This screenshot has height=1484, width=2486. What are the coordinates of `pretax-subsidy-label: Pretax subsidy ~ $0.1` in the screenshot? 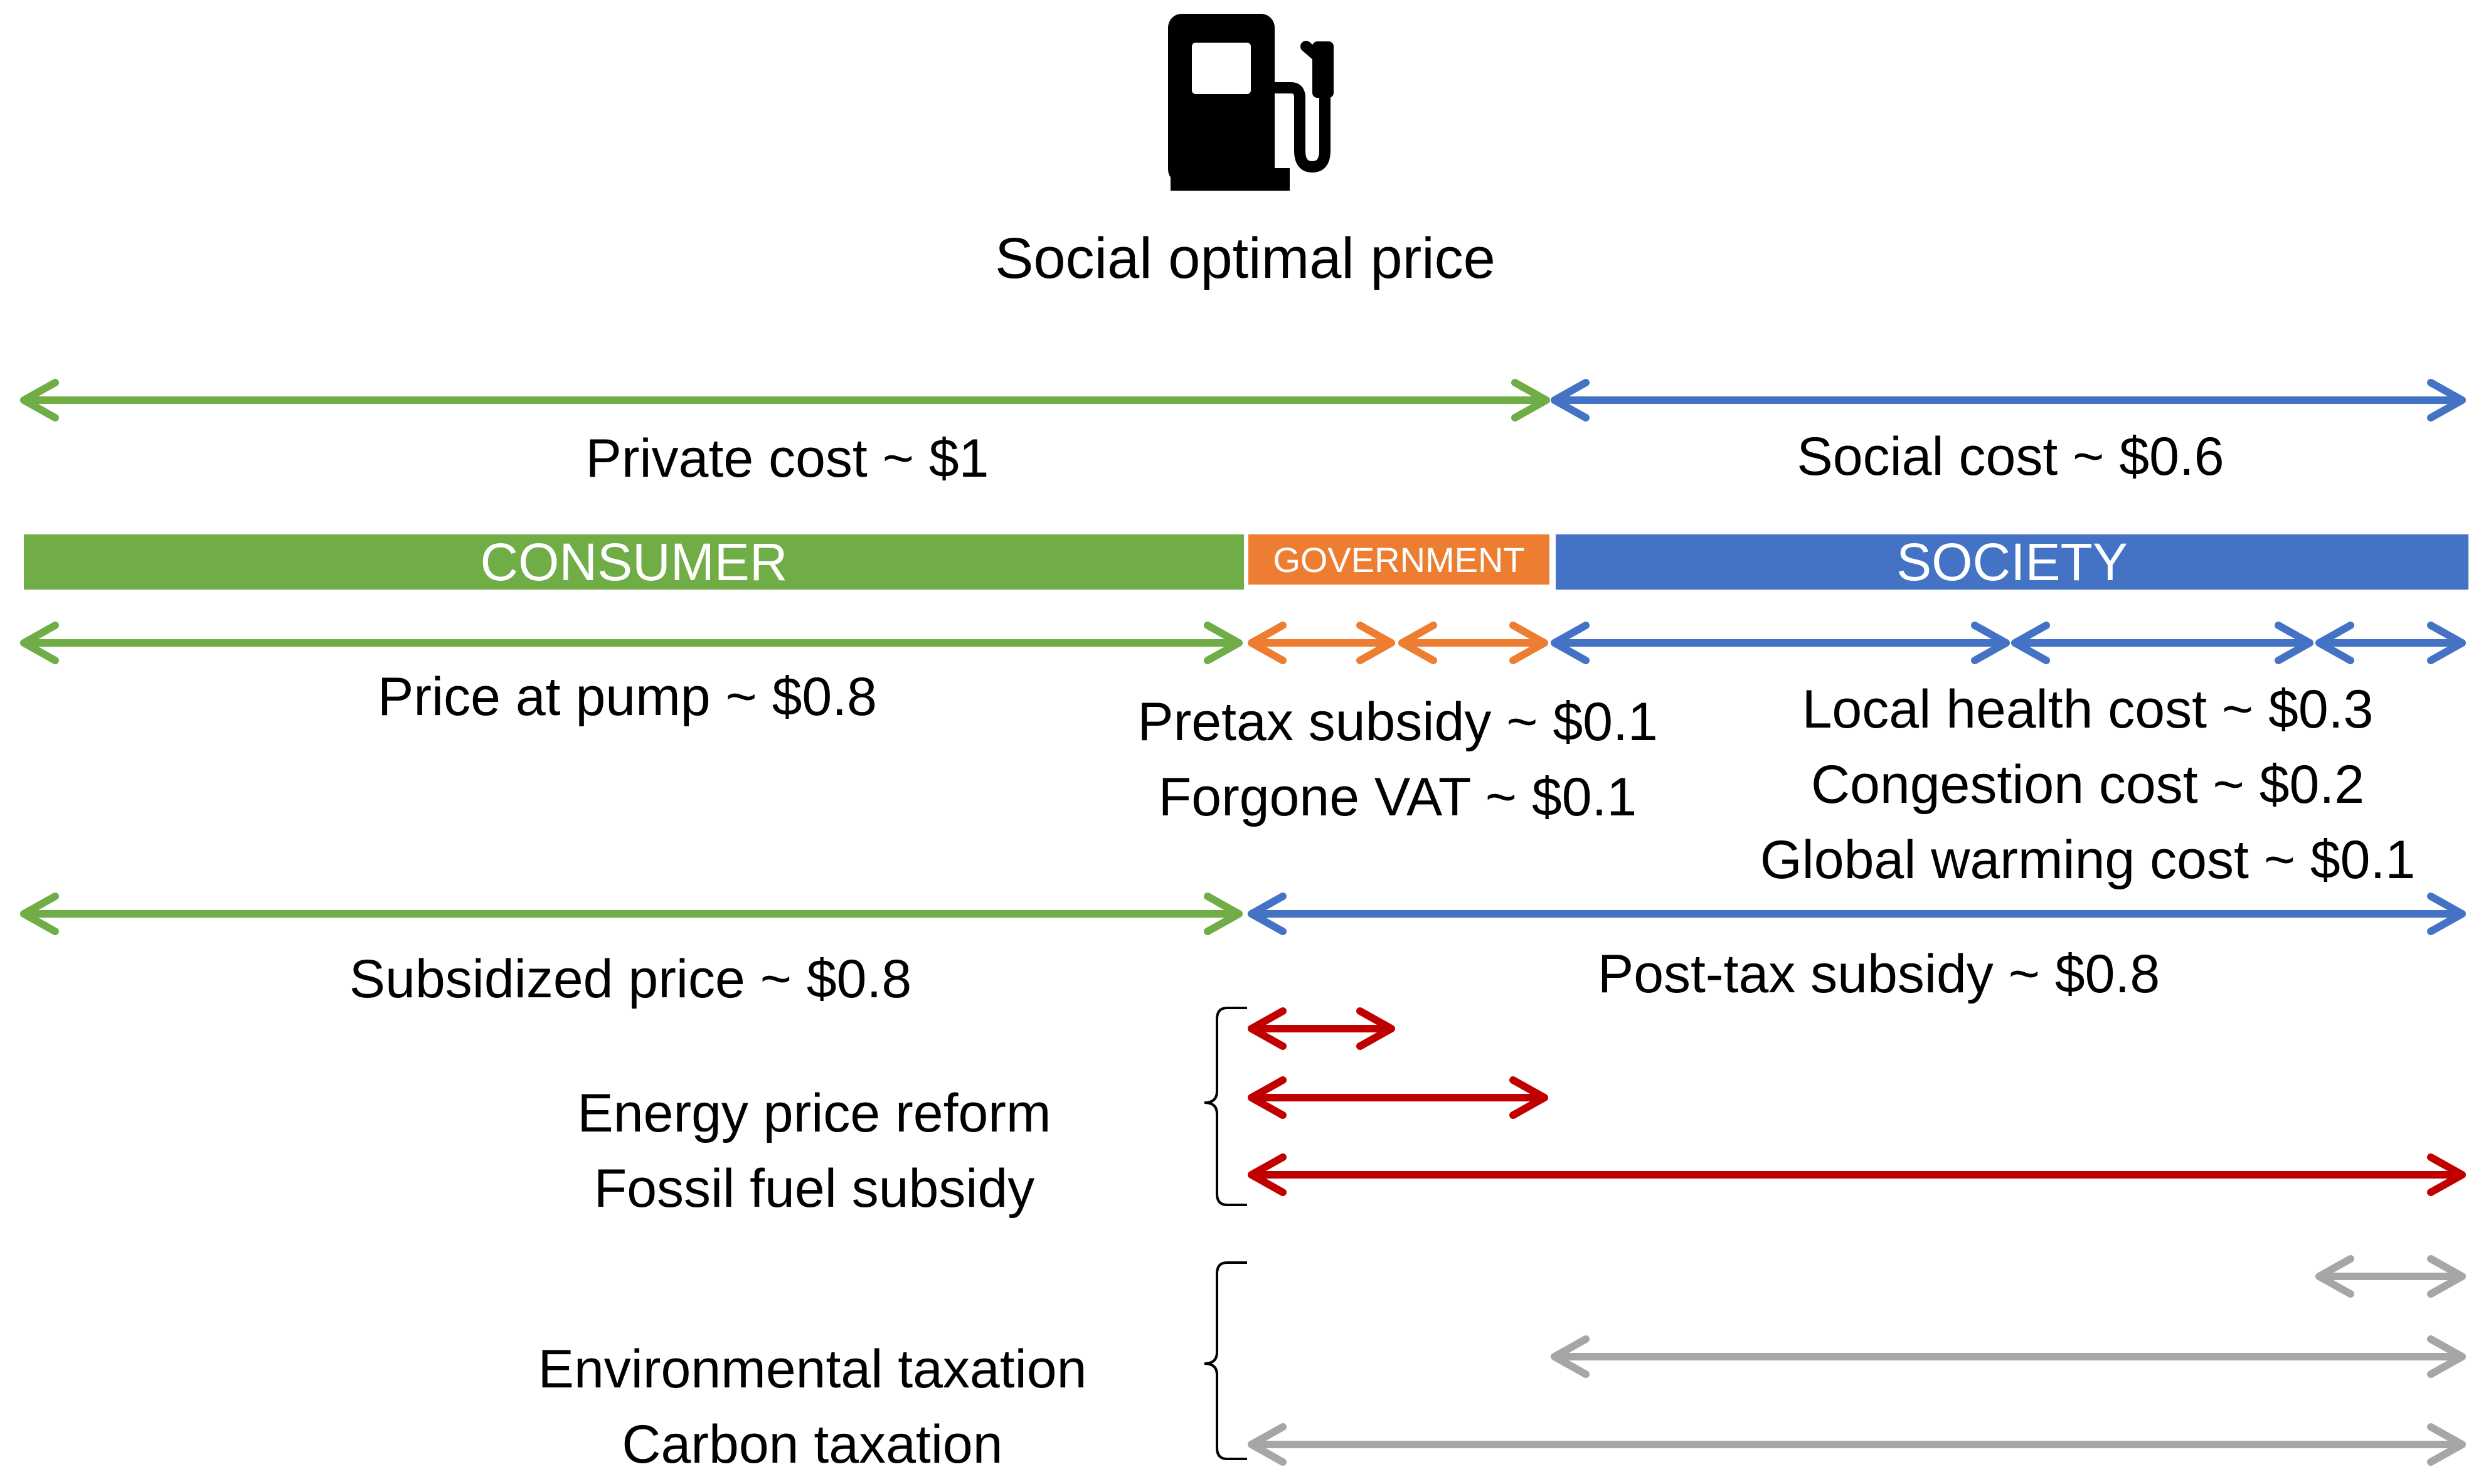 It's located at (1397, 722).